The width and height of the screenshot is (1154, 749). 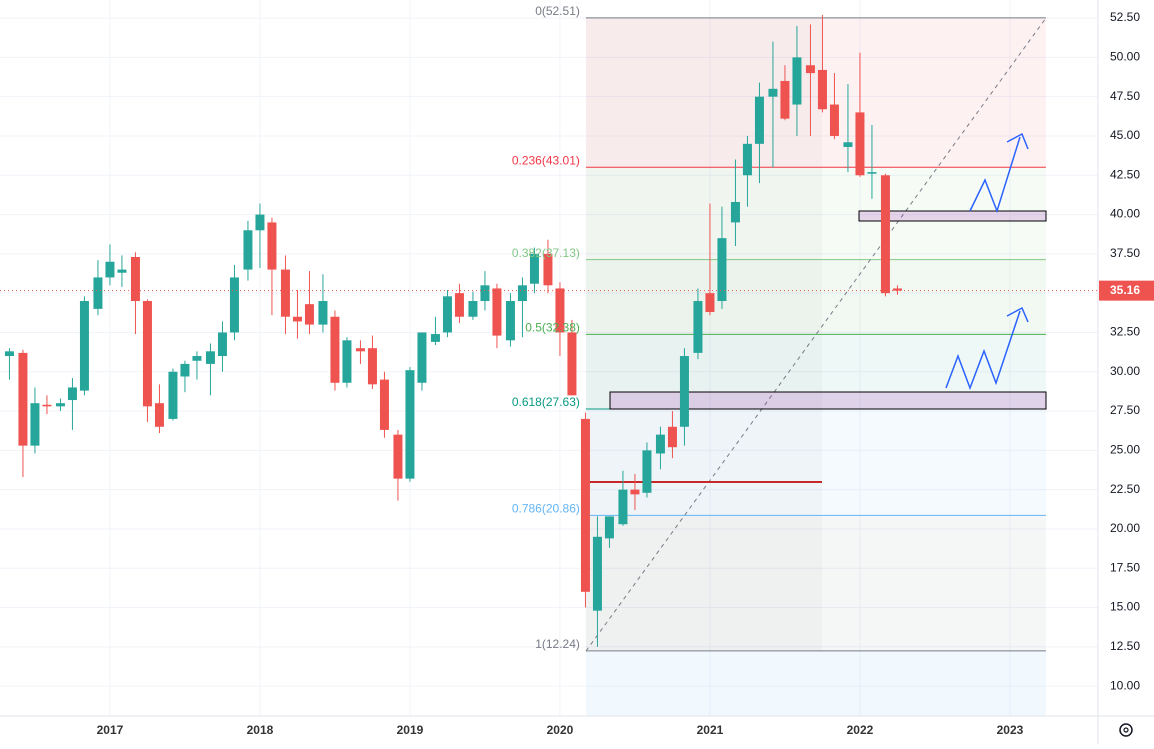 I want to click on fib-label: 0(52.51), so click(x=557, y=11).